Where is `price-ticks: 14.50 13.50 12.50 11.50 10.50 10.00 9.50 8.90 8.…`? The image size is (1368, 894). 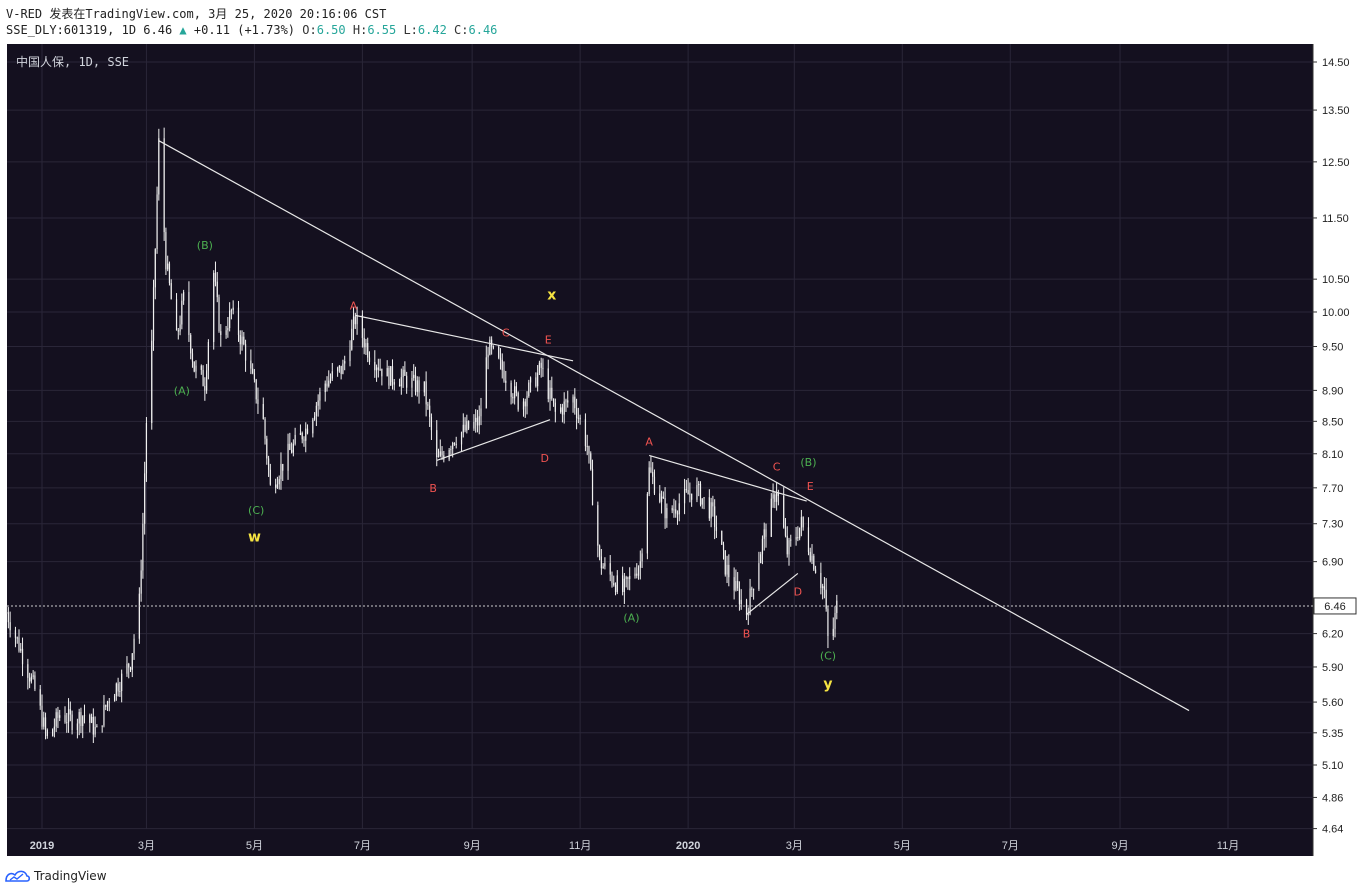
price-ticks: 14.50 13.50 12.50 11.50 10.50 10.00 9.50 8.90 8.… is located at coordinates (1331, 446).